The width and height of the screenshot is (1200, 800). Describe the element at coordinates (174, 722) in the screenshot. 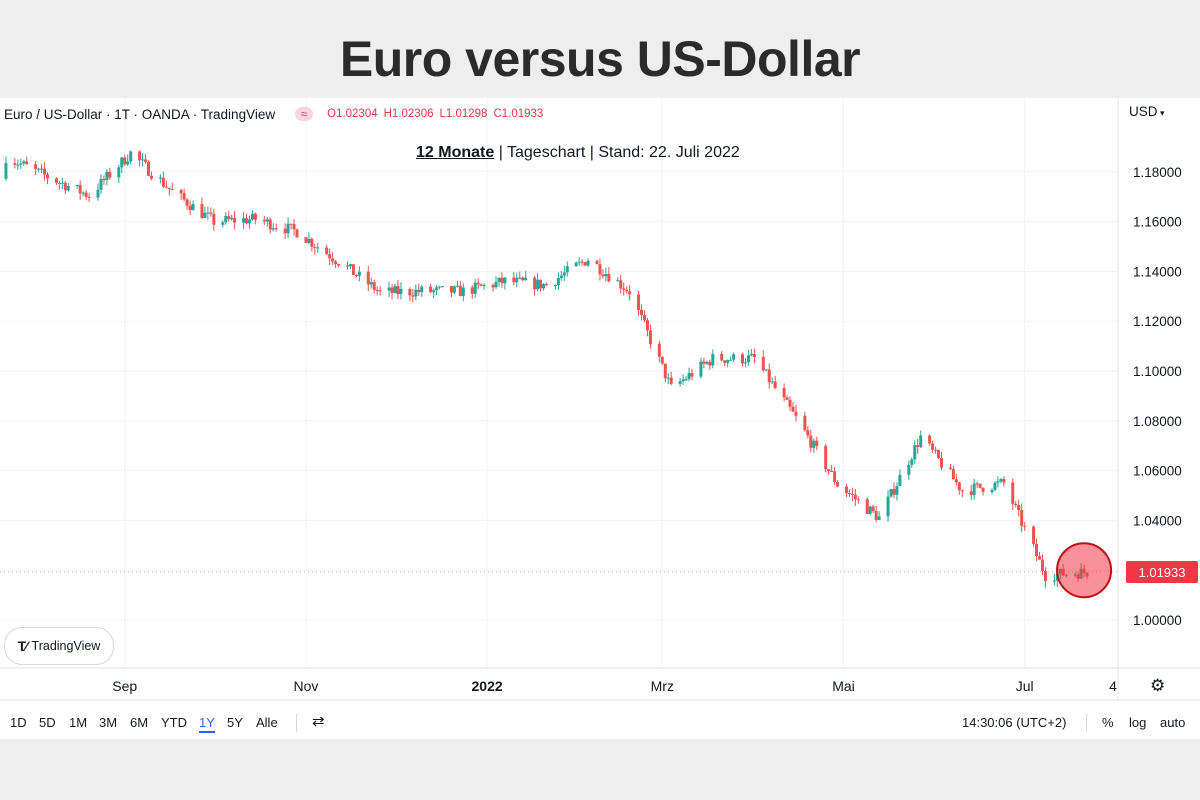

I see `range-ytd: YTD` at that location.